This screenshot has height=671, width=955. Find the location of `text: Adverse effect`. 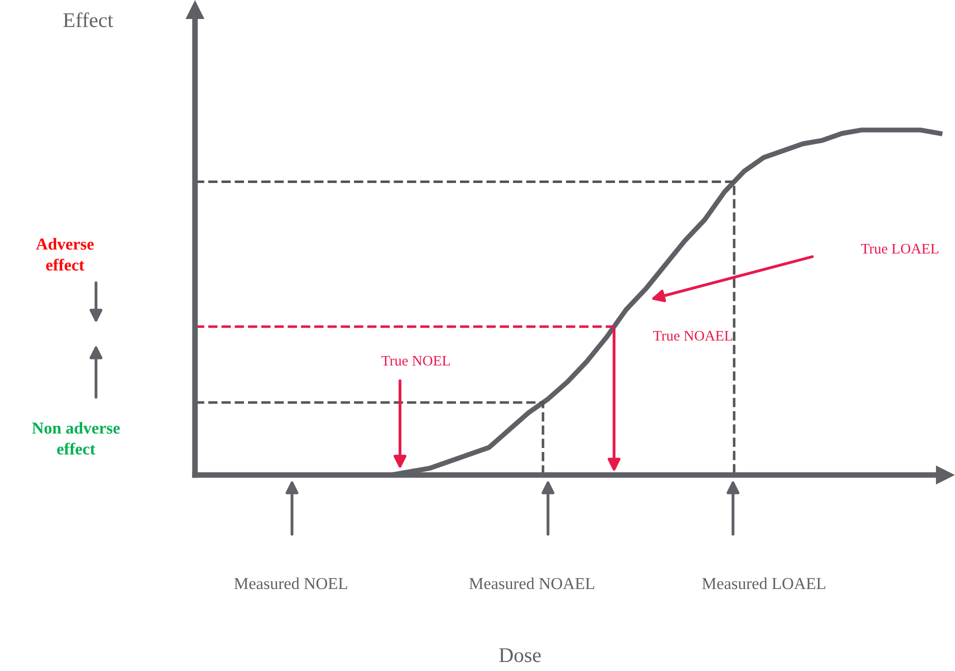

text: Adverse effect is located at coordinates (65, 254).